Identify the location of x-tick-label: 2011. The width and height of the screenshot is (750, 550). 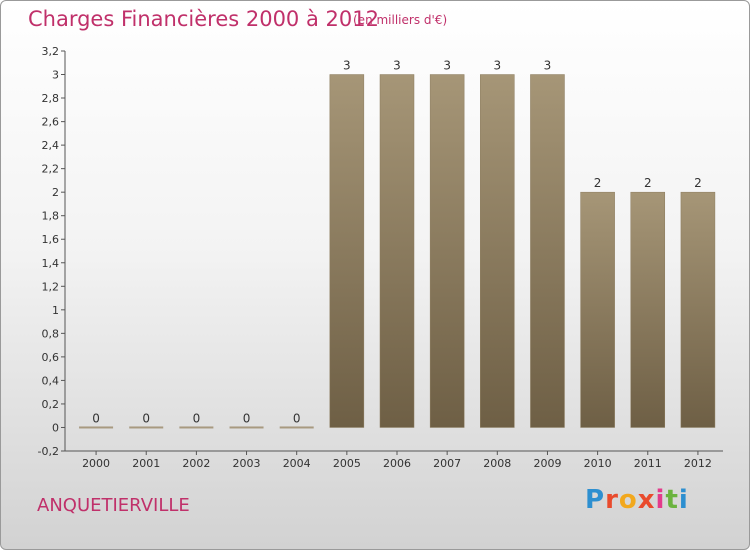
(648, 463).